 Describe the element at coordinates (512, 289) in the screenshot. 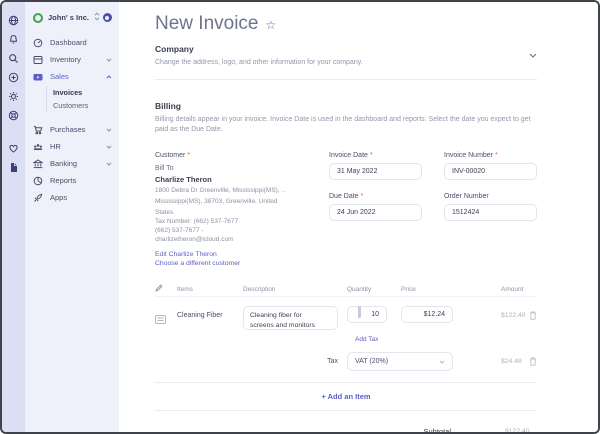

I see `col-amount: Amount` at that location.